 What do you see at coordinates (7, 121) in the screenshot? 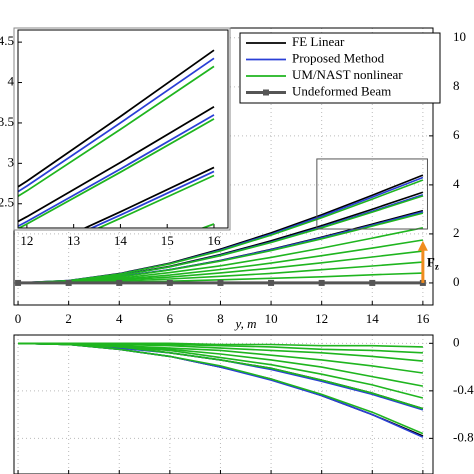
I see `inset-y-tick-label: 3.5` at bounding box center [7, 121].